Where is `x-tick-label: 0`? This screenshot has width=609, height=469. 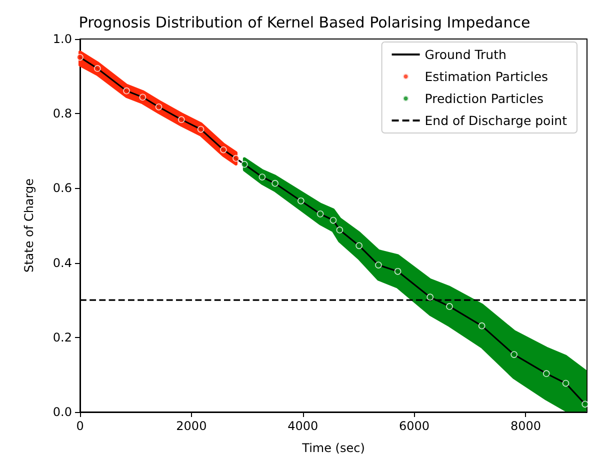 x-tick-label: 0 is located at coordinates (80, 426).